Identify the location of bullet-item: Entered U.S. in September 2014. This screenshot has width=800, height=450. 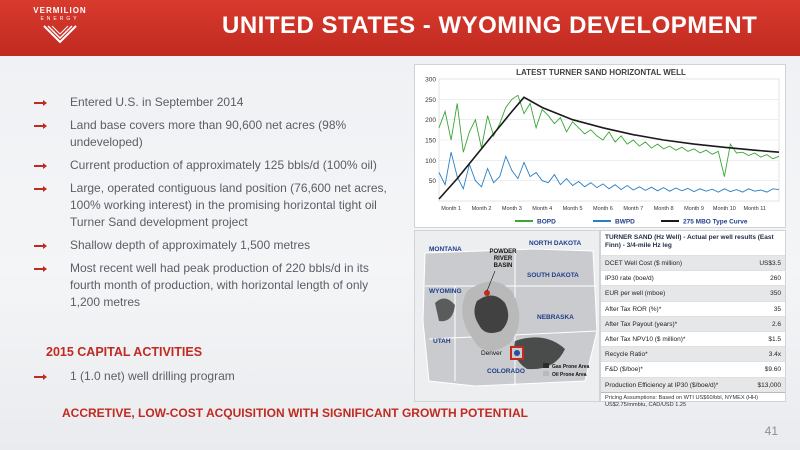
(215, 102).